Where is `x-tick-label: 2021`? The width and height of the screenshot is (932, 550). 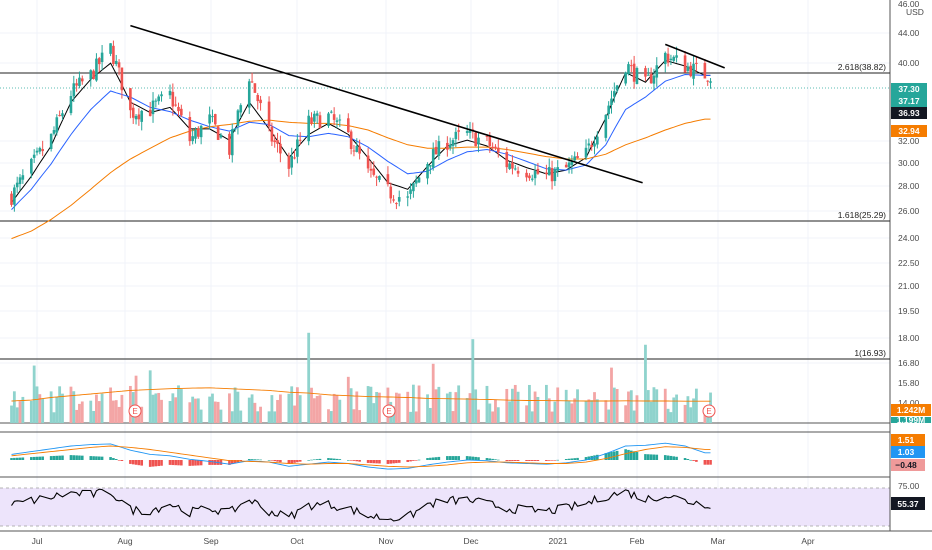
x-tick-label: 2021 is located at coordinates (558, 541).